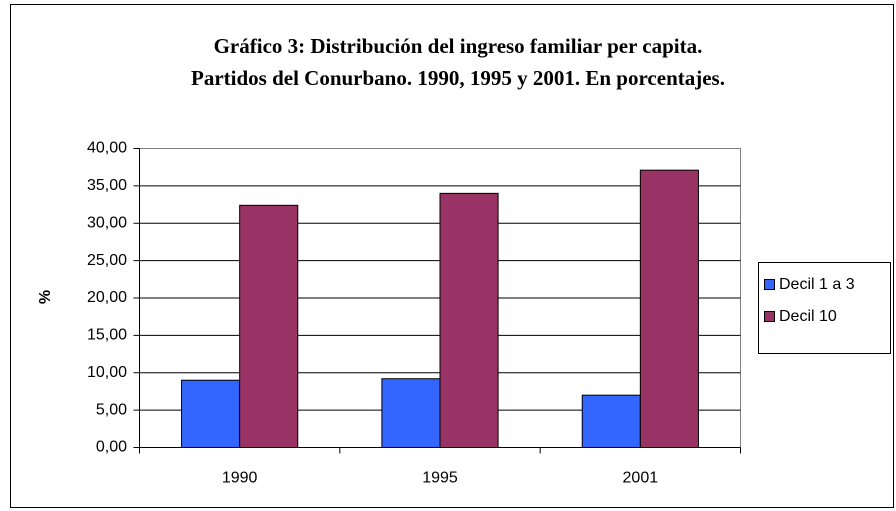 Image resolution: width=896 pixels, height=511 pixels. Describe the element at coordinates (107, 372) in the screenshot. I see `y-tick-label: 10,00` at that location.